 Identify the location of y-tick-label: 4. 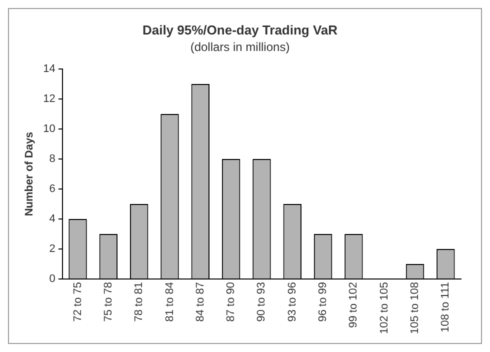
(52, 219).